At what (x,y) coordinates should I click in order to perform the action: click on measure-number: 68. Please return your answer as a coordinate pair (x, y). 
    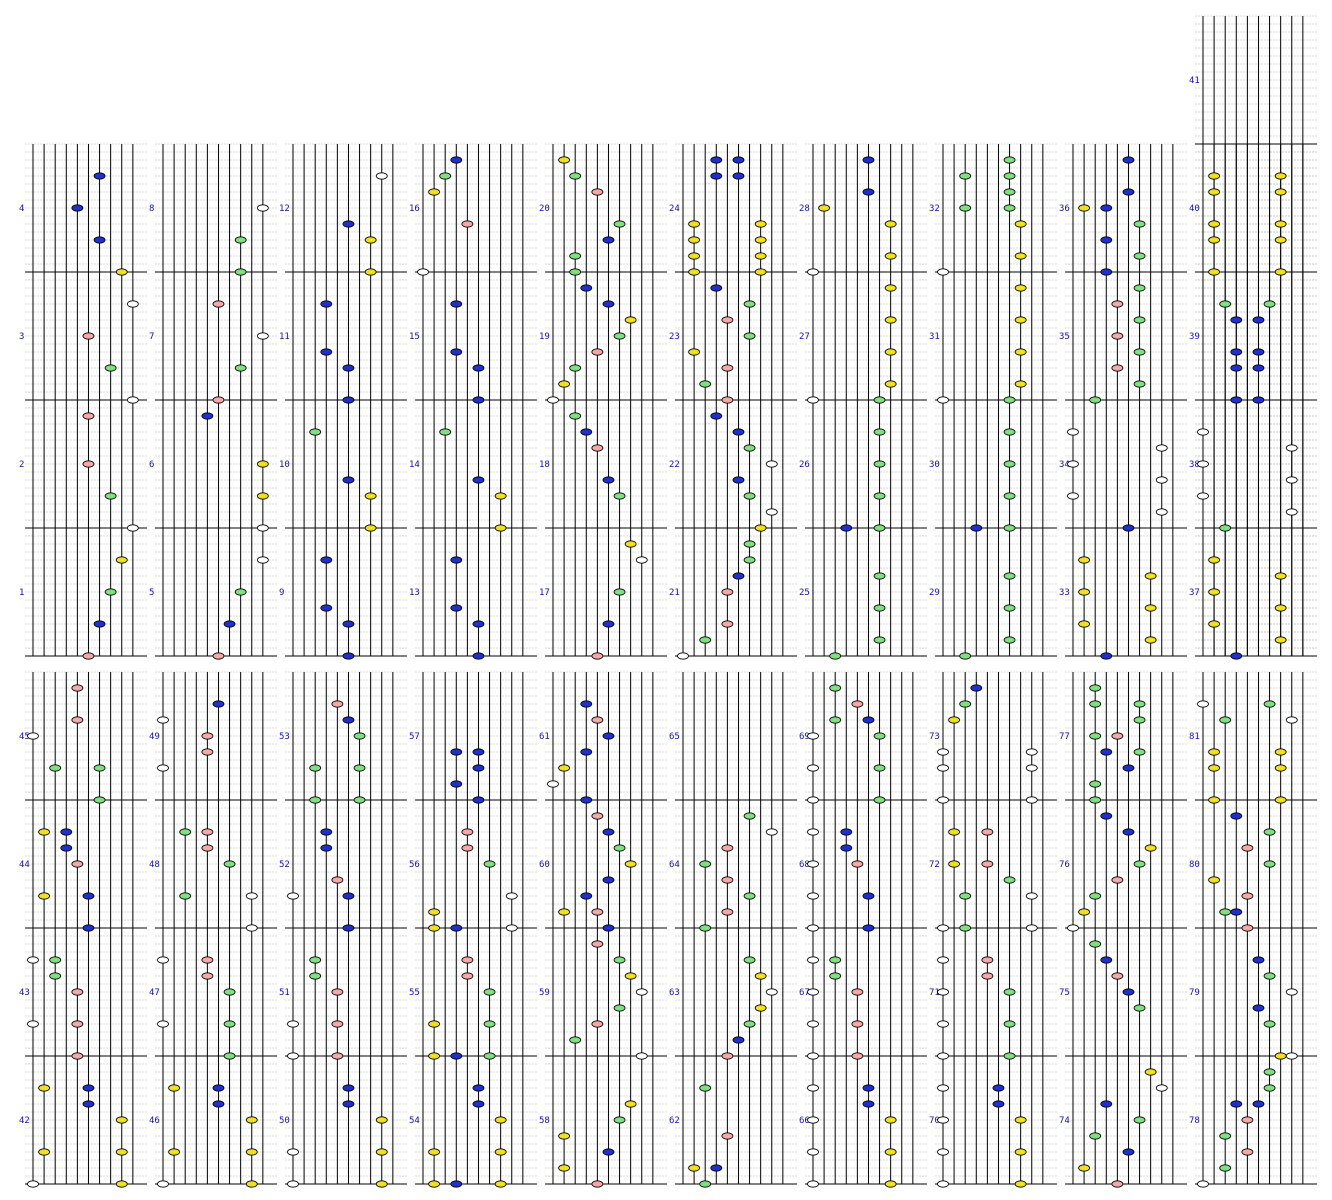
    Looking at the image, I should click on (804, 865).